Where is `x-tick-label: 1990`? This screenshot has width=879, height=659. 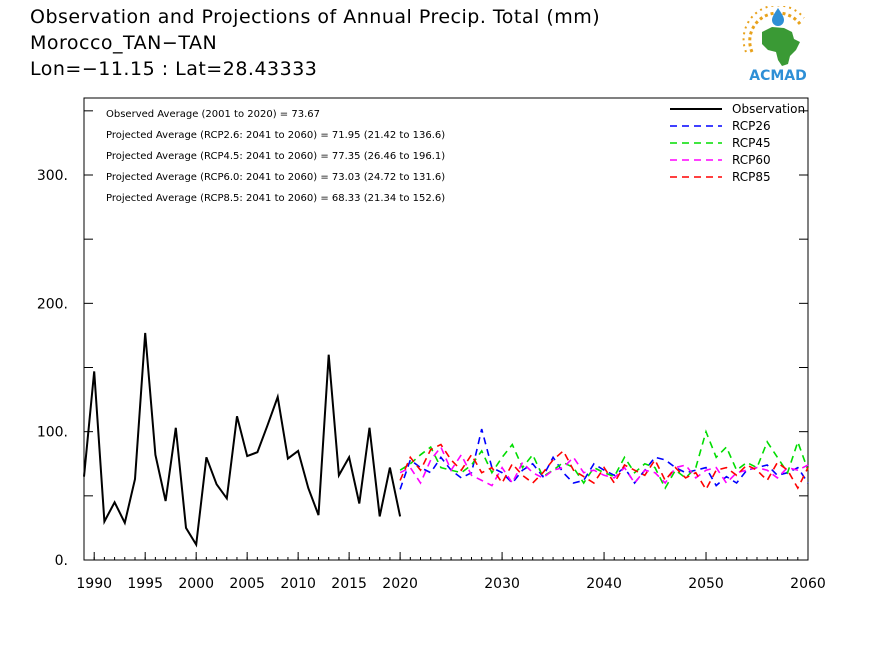 x-tick-label: 1990 is located at coordinates (94, 584).